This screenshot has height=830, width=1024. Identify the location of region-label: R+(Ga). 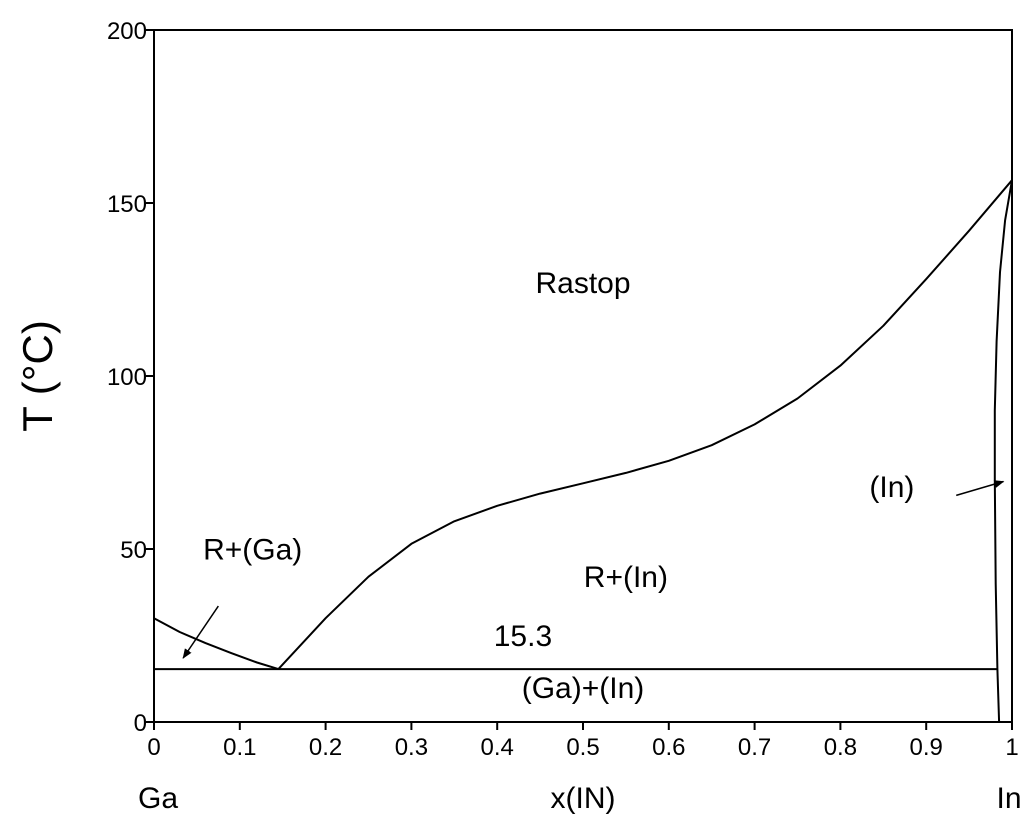
(252, 549).